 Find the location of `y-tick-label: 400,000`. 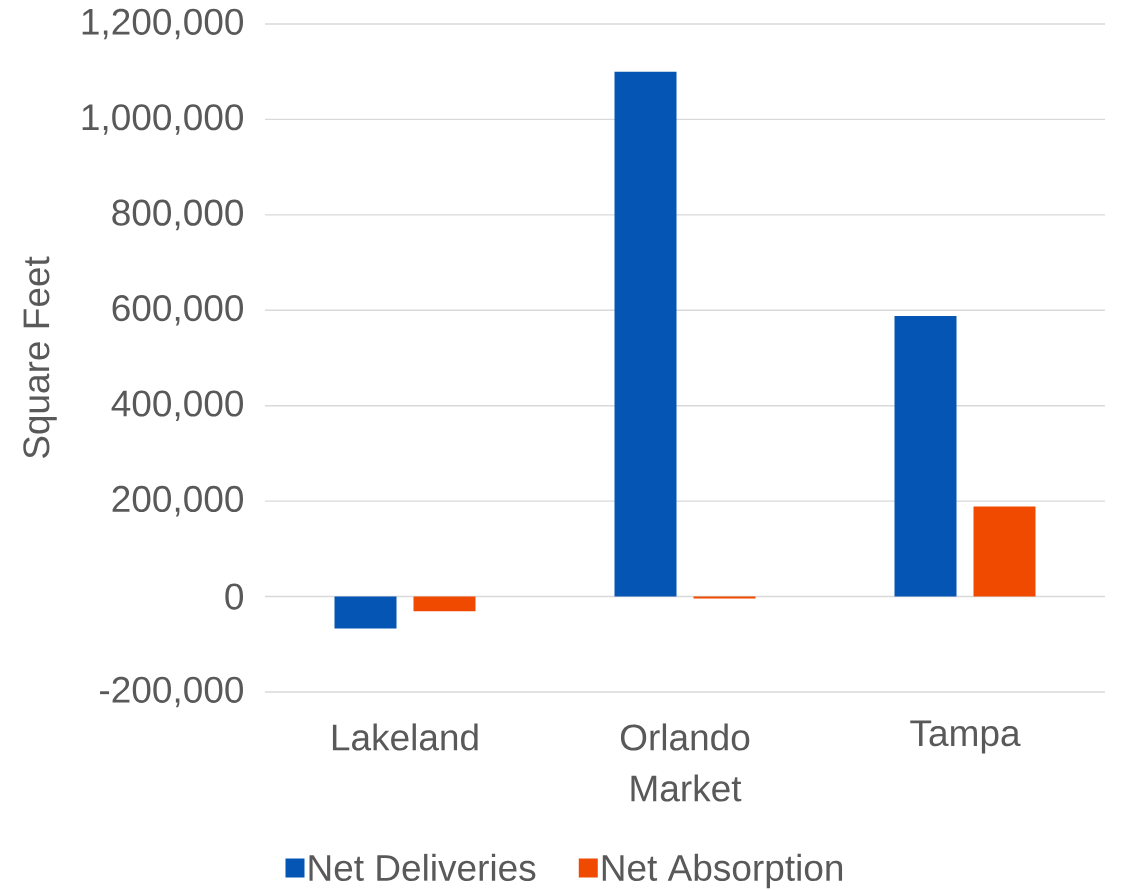

y-tick-label: 400,000 is located at coordinates (177, 405).